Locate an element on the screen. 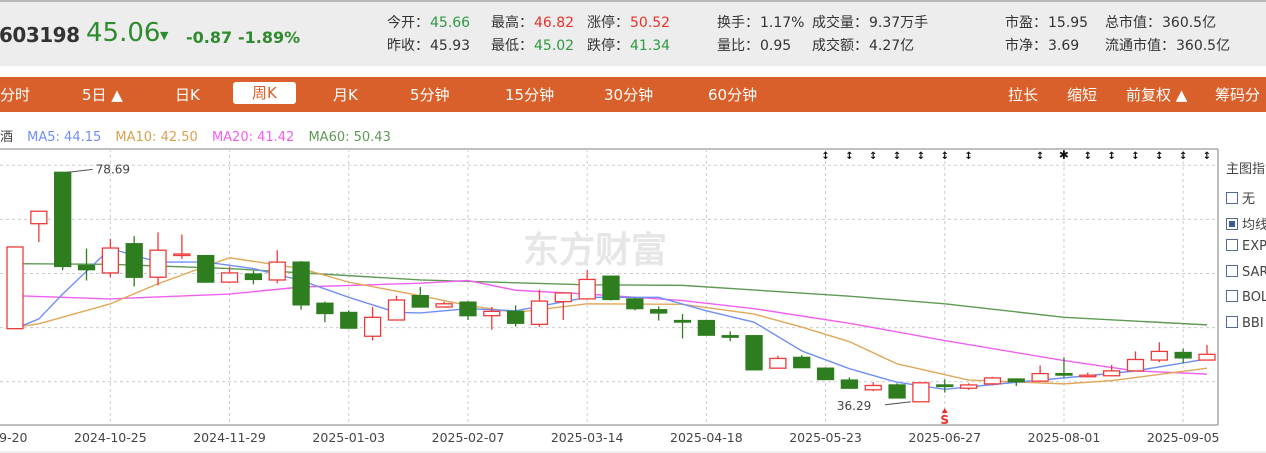 Image resolution: width=1266 pixels, height=453 pixels. stat-value: 1.17% is located at coordinates (782, 23).